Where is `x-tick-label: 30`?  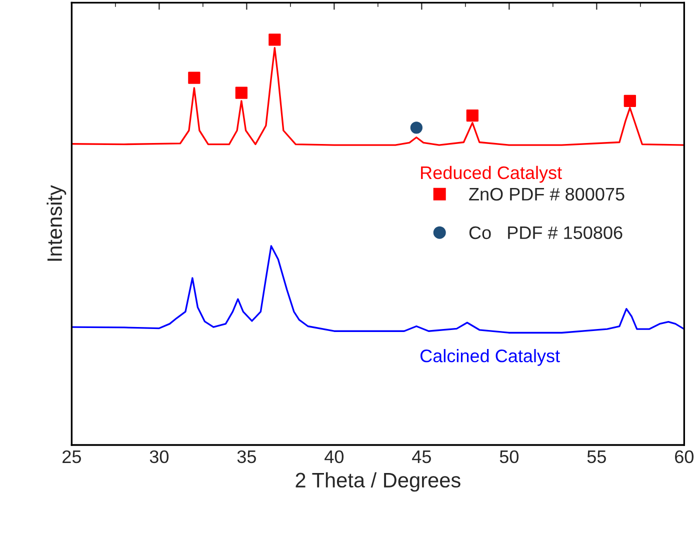 x-tick-label: 30 is located at coordinates (159, 457).